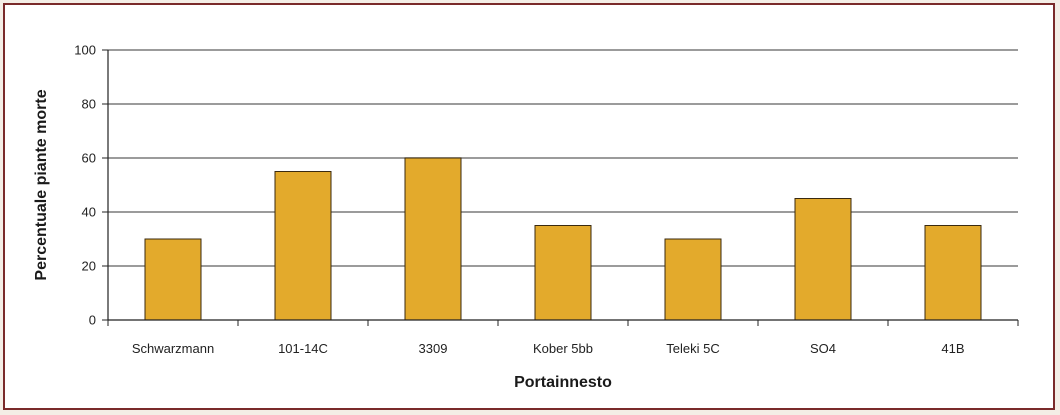 Image resolution: width=1060 pixels, height=415 pixels. Describe the element at coordinates (173, 348) in the screenshot. I see `x-tick-label: Schwarzmann` at that location.